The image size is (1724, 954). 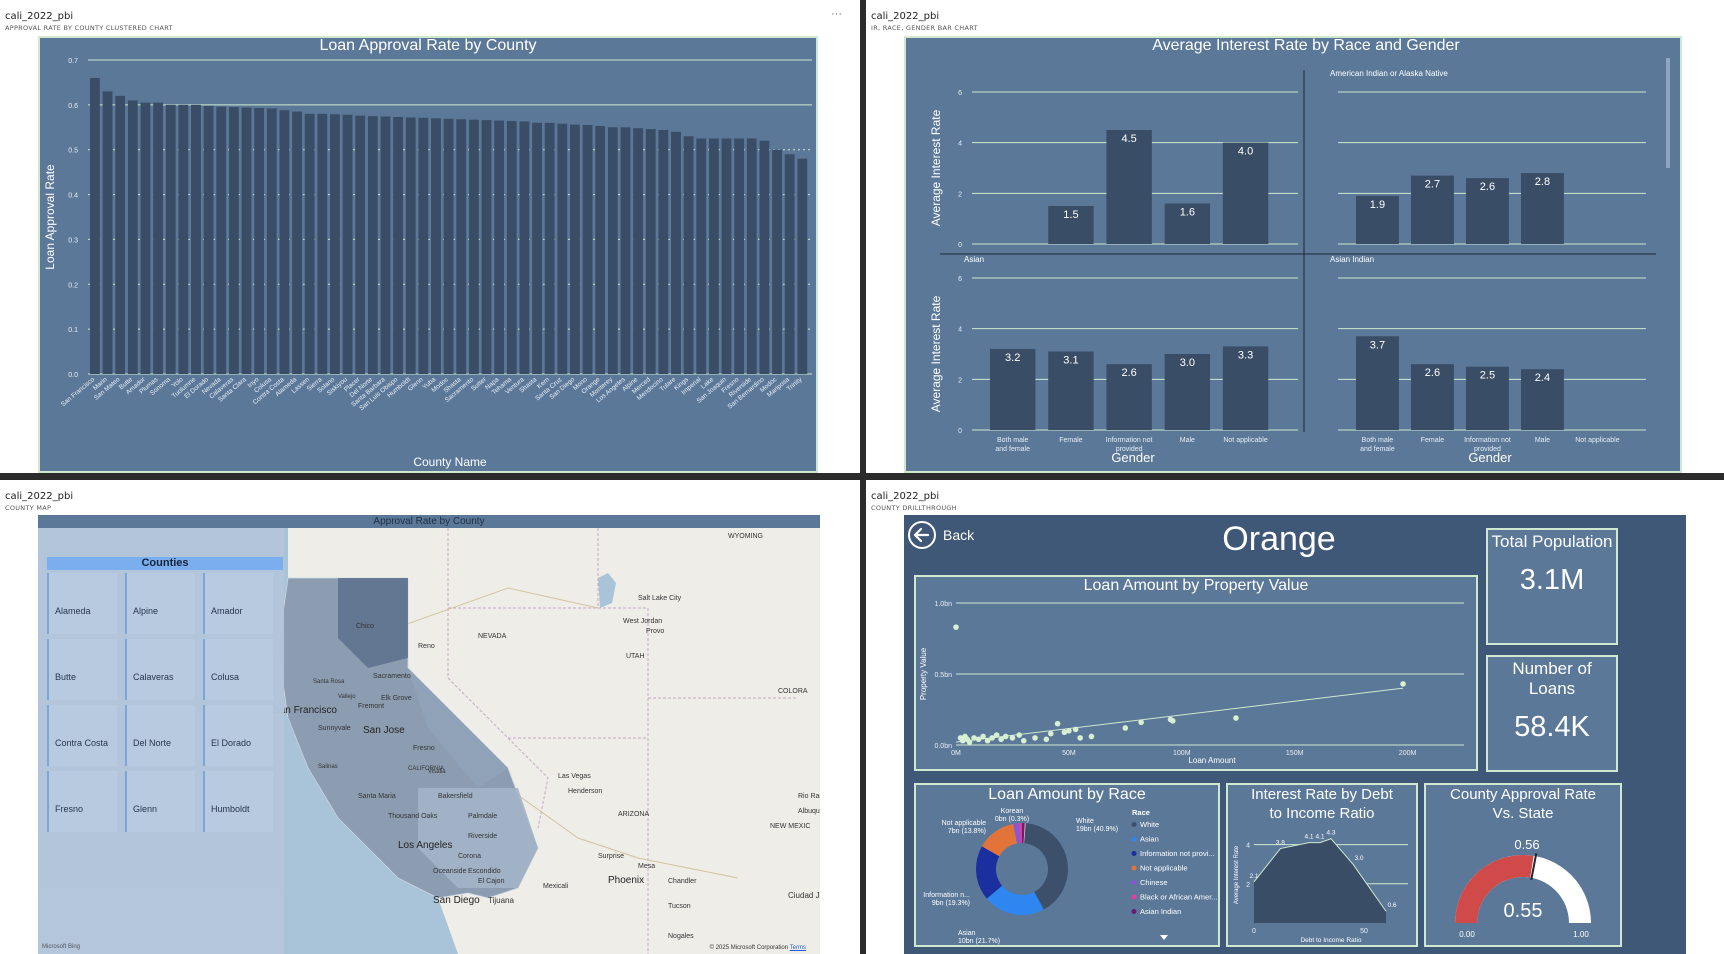 I want to click on slicer-item-fresno: Fresno, so click(x=82, y=801).